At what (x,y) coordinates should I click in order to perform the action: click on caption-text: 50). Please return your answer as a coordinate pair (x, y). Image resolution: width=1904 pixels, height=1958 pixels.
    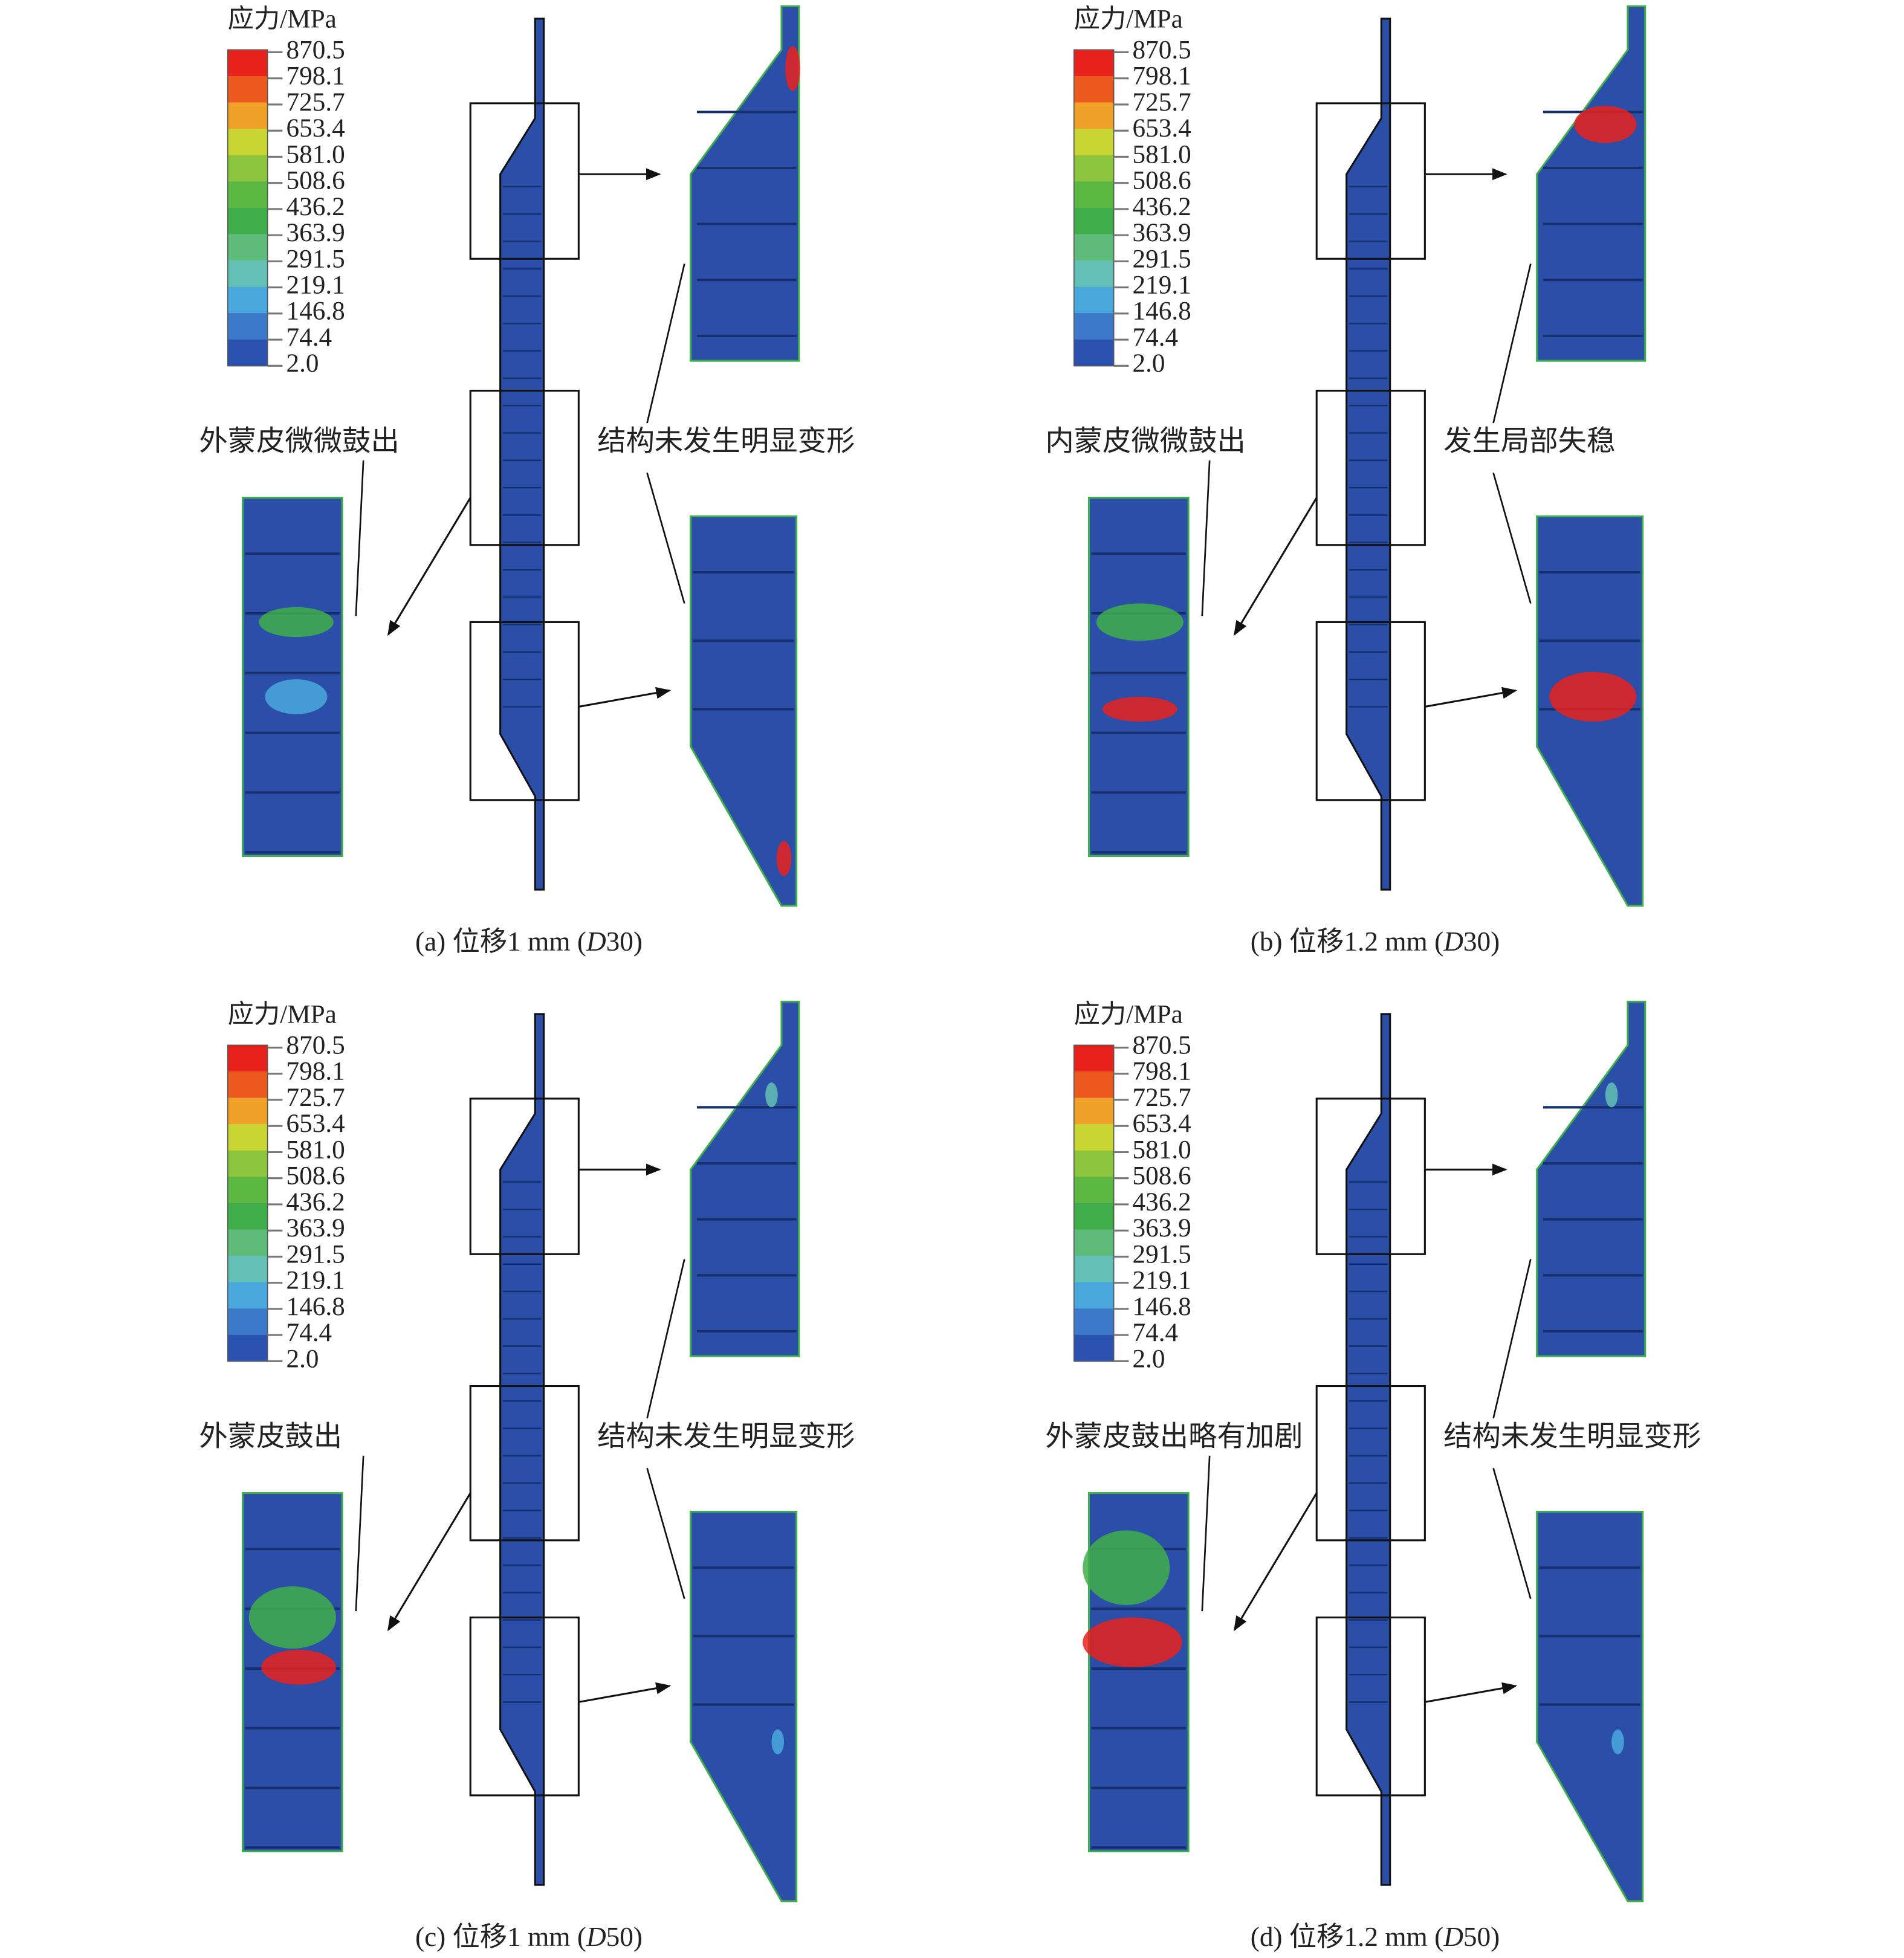
    Looking at the image, I should click on (624, 1937).